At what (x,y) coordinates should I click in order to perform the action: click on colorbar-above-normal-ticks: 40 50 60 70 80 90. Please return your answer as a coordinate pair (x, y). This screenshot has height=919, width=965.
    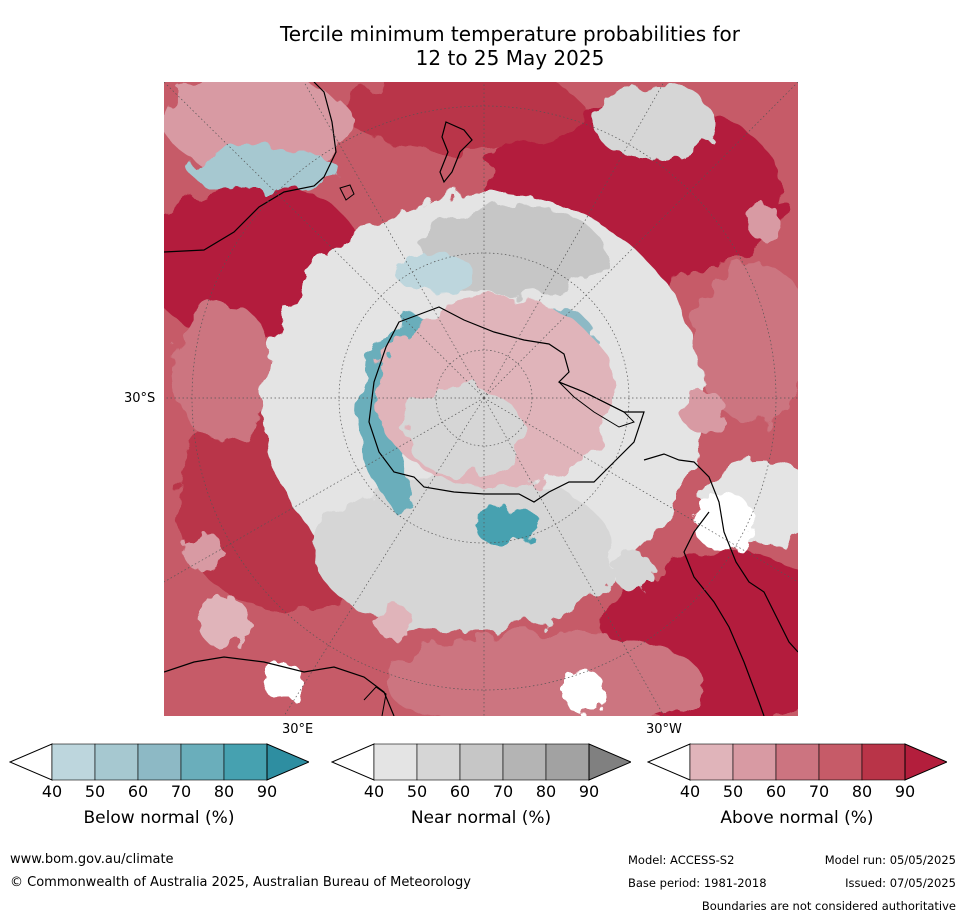
    Looking at the image, I should click on (797, 793).